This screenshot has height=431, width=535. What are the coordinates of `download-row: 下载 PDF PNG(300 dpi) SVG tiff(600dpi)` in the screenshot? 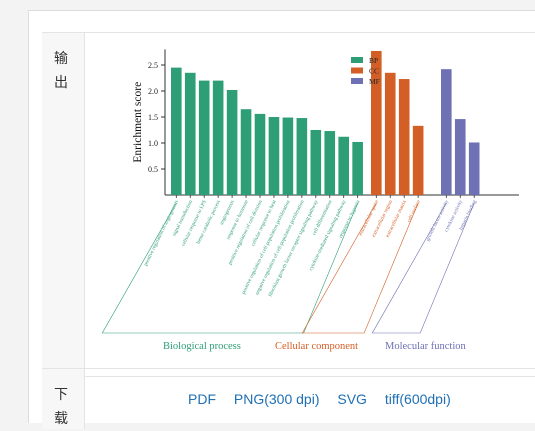 It's located at (288, 398).